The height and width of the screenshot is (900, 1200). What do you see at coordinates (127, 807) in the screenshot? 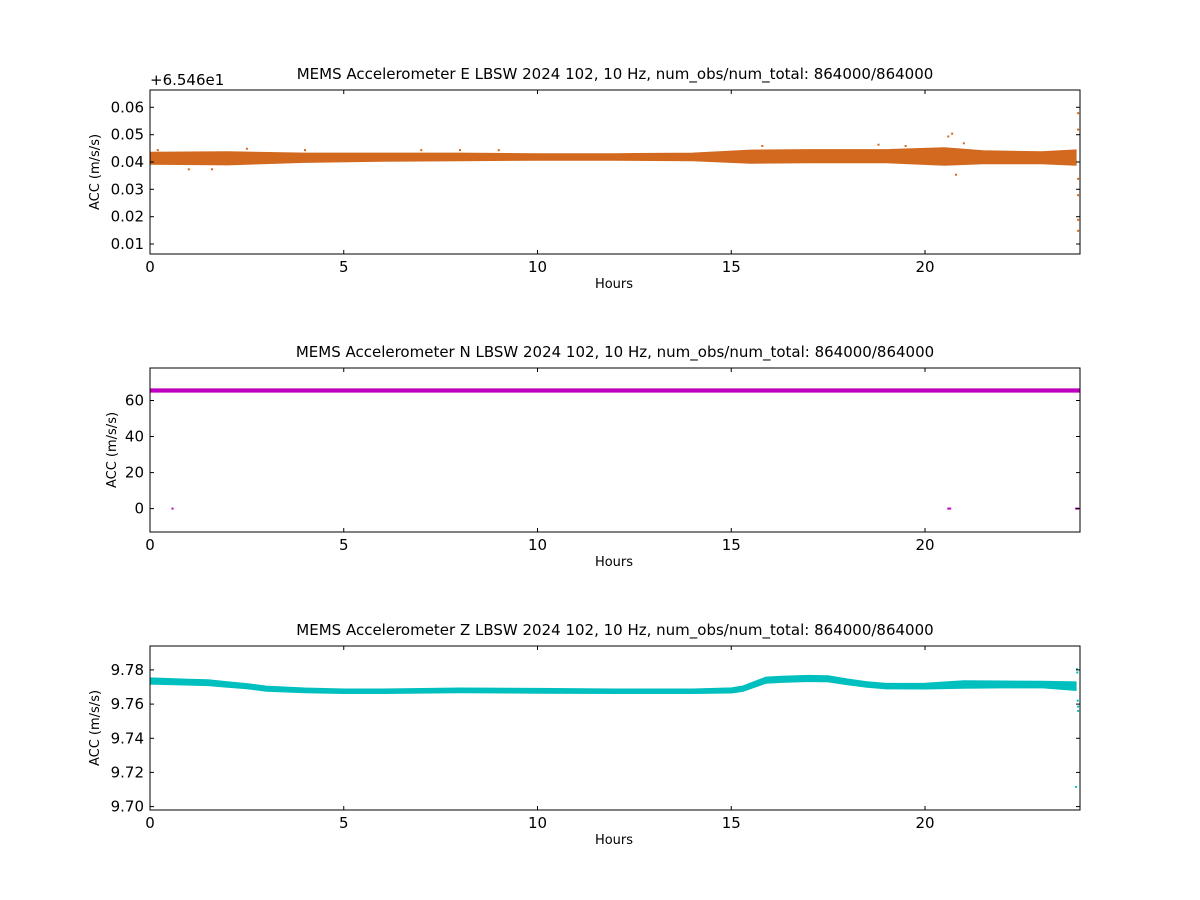
I see `panel-z-y-tick-label: 9.70` at bounding box center [127, 807].